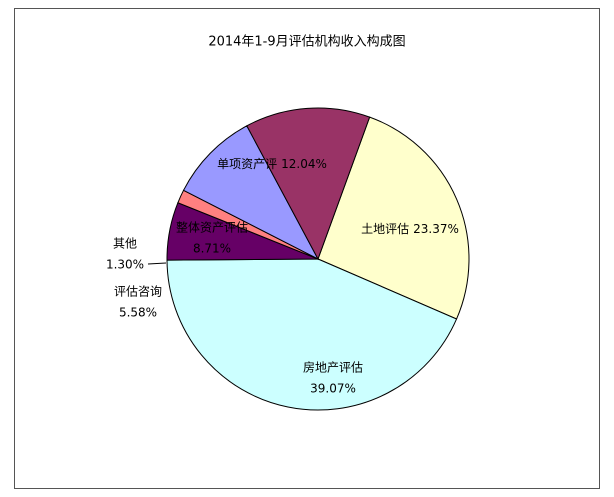  Describe the element at coordinates (212, 249) in the screenshot. I see `value-label: 8.71%` at that location.